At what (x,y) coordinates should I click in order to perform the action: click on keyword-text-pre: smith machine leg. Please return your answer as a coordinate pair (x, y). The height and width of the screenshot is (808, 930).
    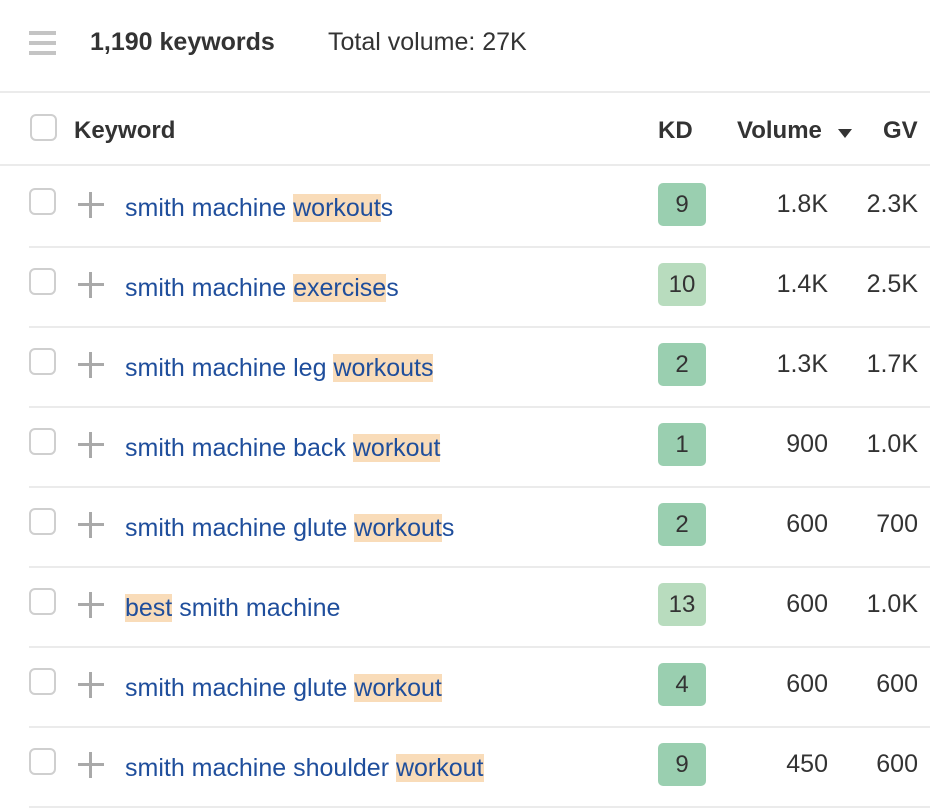
    Looking at the image, I should click on (229, 368).